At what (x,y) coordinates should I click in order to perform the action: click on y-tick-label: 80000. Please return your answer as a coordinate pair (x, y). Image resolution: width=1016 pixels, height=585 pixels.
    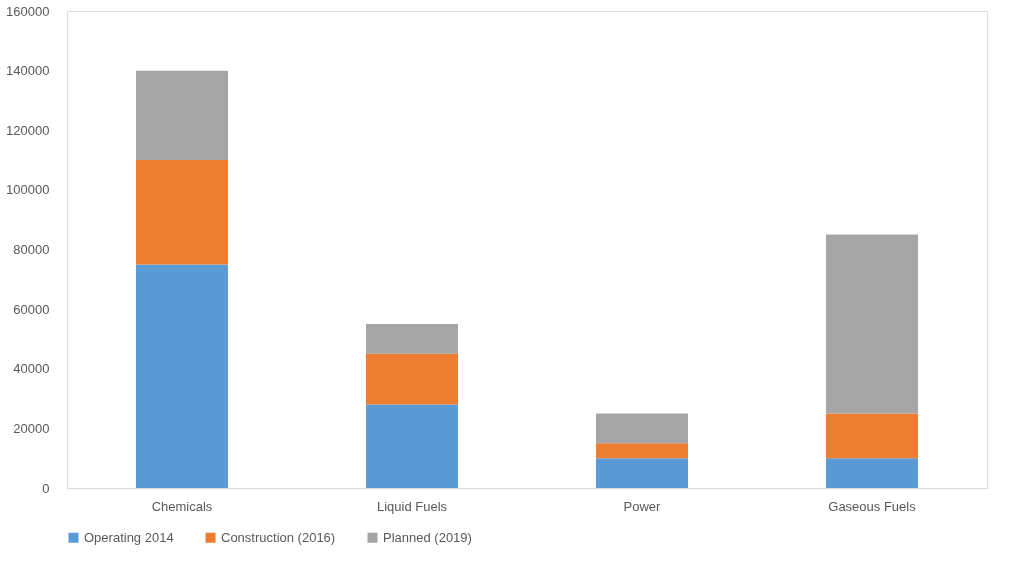
    Looking at the image, I should click on (31, 249).